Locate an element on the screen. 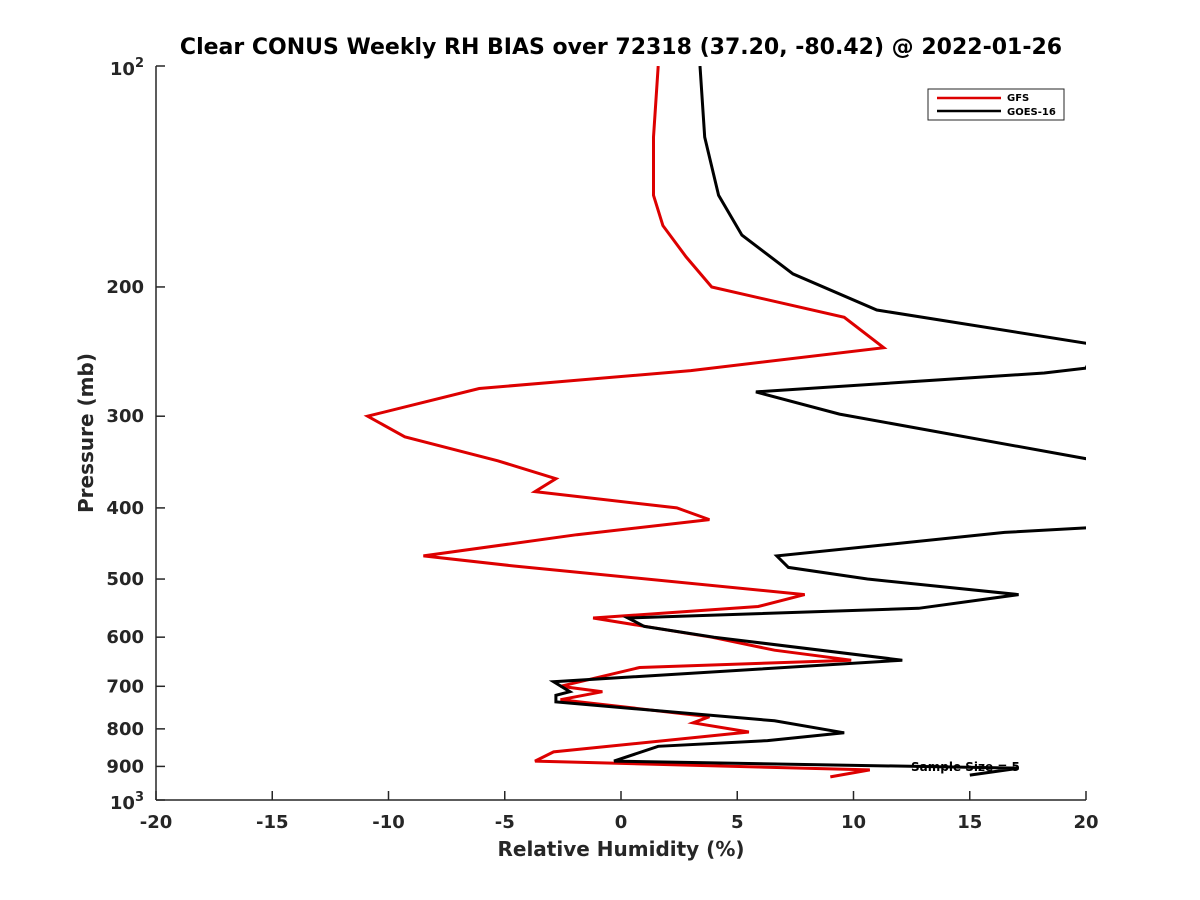  x-axis-ticks: -20 -15 -10 -5 0 5 10 15 20 is located at coordinates (619, 812).